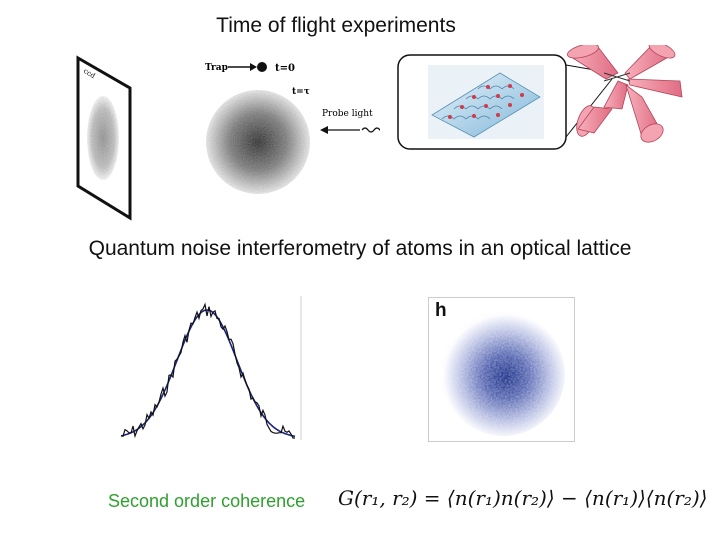 Image resolution: width=720 pixels, height=540 pixels. Describe the element at coordinates (258, 142) in the screenshot. I see `expanded-atom-cloud` at that location.